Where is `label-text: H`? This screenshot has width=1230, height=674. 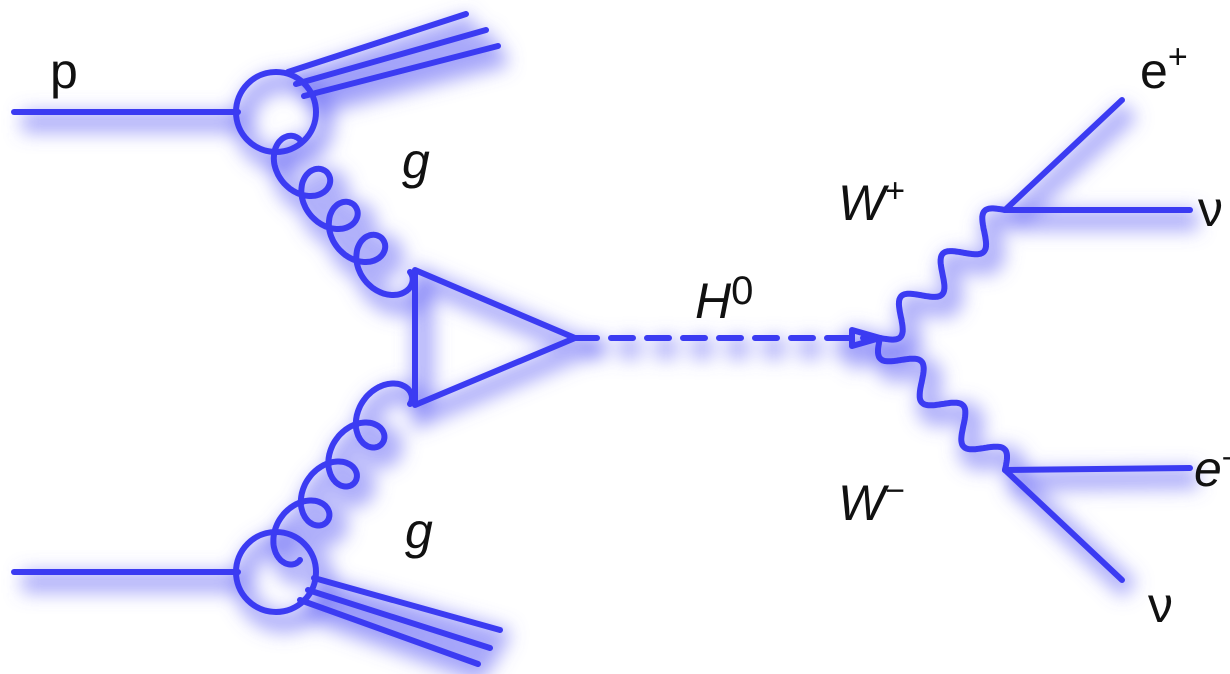
label-text: H is located at coordinates (713, 301).